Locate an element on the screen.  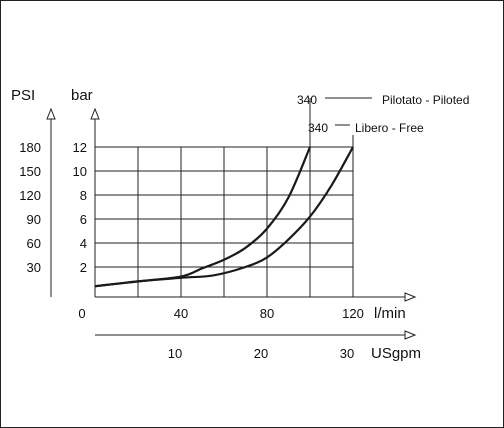
y-tick-label-bar: 8 is located at coordinates (83, 195).